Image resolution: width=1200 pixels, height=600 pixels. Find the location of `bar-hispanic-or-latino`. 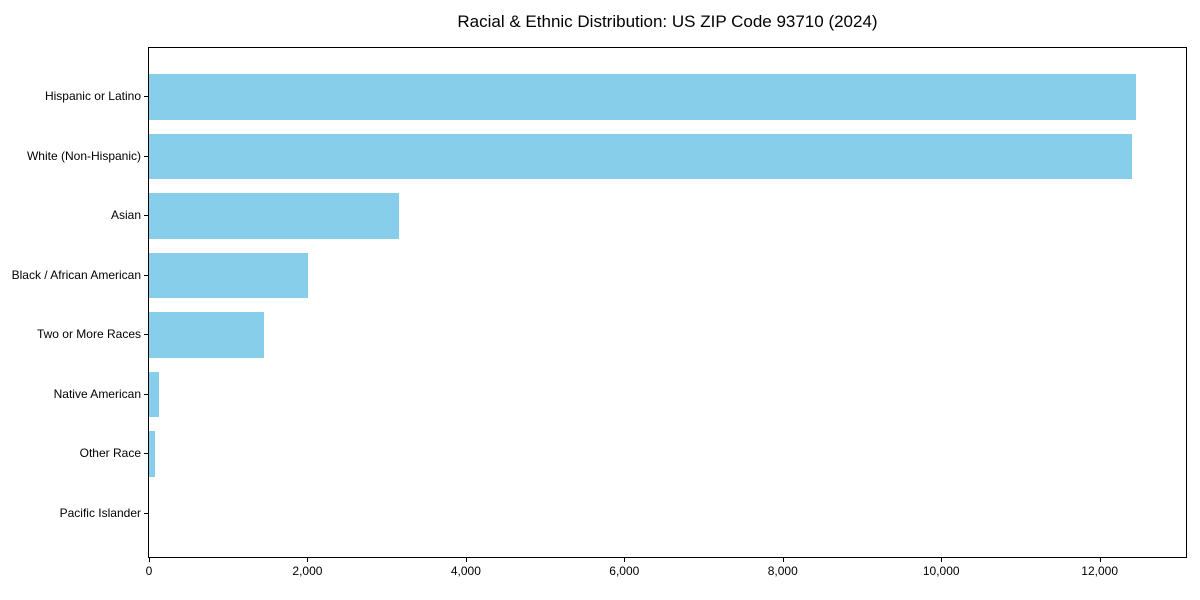

bar-hispanic-or-latino is located at coordinates (643, 97).